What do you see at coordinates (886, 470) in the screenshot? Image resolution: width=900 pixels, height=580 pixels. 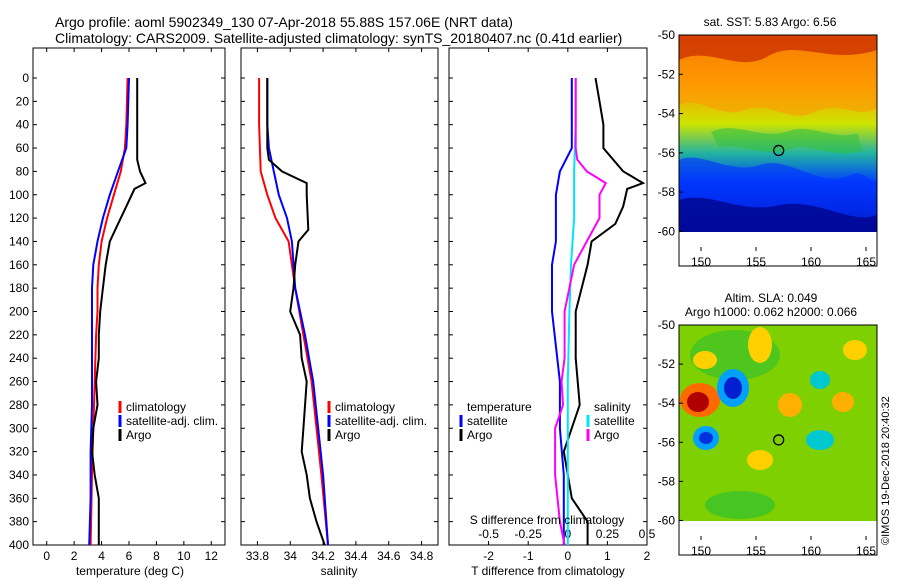 I see `credit: ©IMOS 19-Dec-2018 20:40:32` at bounding box center [886, 470].